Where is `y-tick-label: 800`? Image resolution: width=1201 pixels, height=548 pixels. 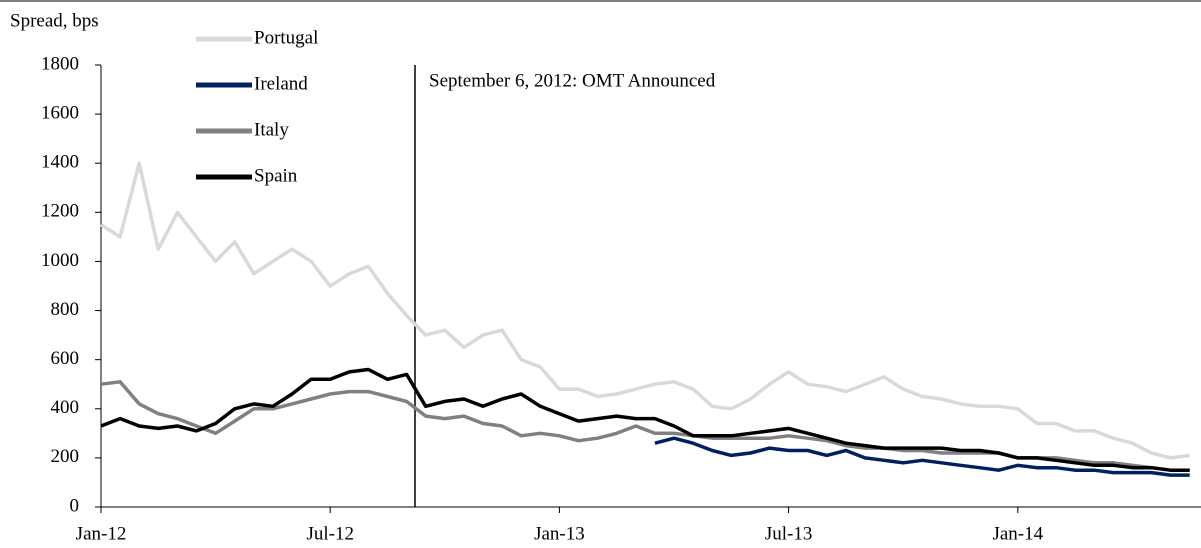 y-tick-label: 800 is located at coordinates (65, 309).